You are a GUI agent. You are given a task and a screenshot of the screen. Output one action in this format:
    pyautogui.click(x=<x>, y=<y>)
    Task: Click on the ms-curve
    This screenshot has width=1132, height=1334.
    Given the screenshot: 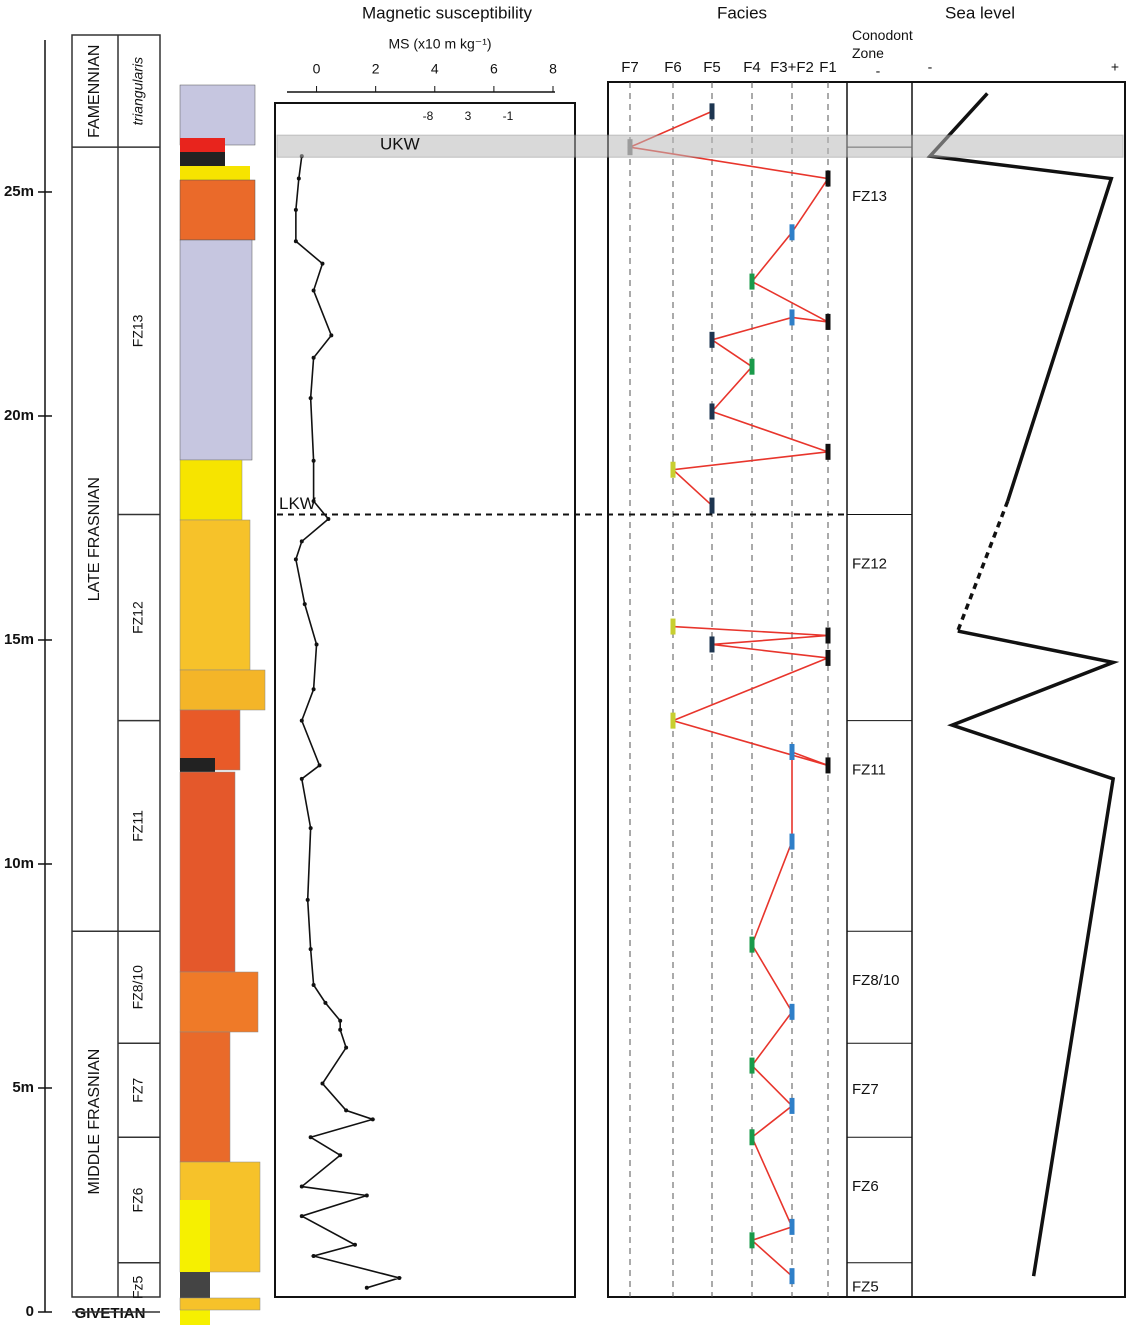 What is the action you would take?
    pyautogui.click(x=349, y=722)
    